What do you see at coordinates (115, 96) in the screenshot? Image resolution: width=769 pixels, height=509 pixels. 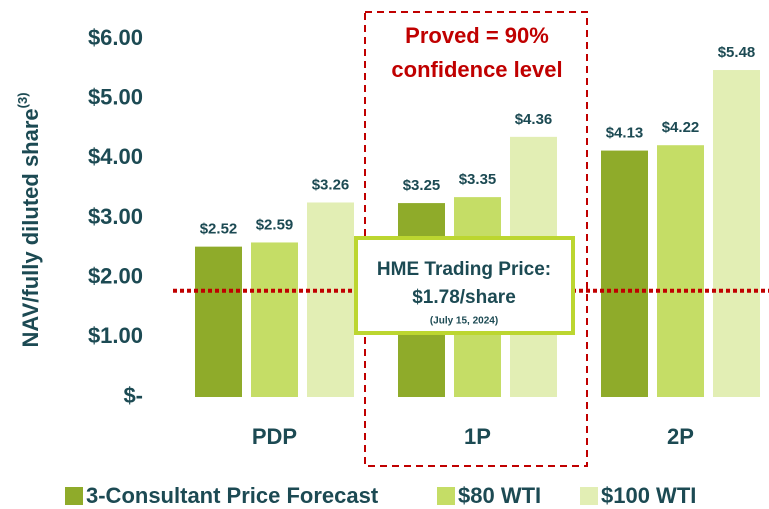 I see `y-tick-label: $5.00` at bounding box center [115, 96].